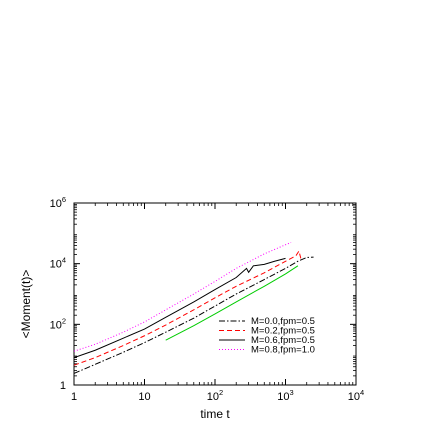 The width and height of the screenshot is (436, 436). I want to click on x-tick-label-exponent: 2, so click(221, 392).